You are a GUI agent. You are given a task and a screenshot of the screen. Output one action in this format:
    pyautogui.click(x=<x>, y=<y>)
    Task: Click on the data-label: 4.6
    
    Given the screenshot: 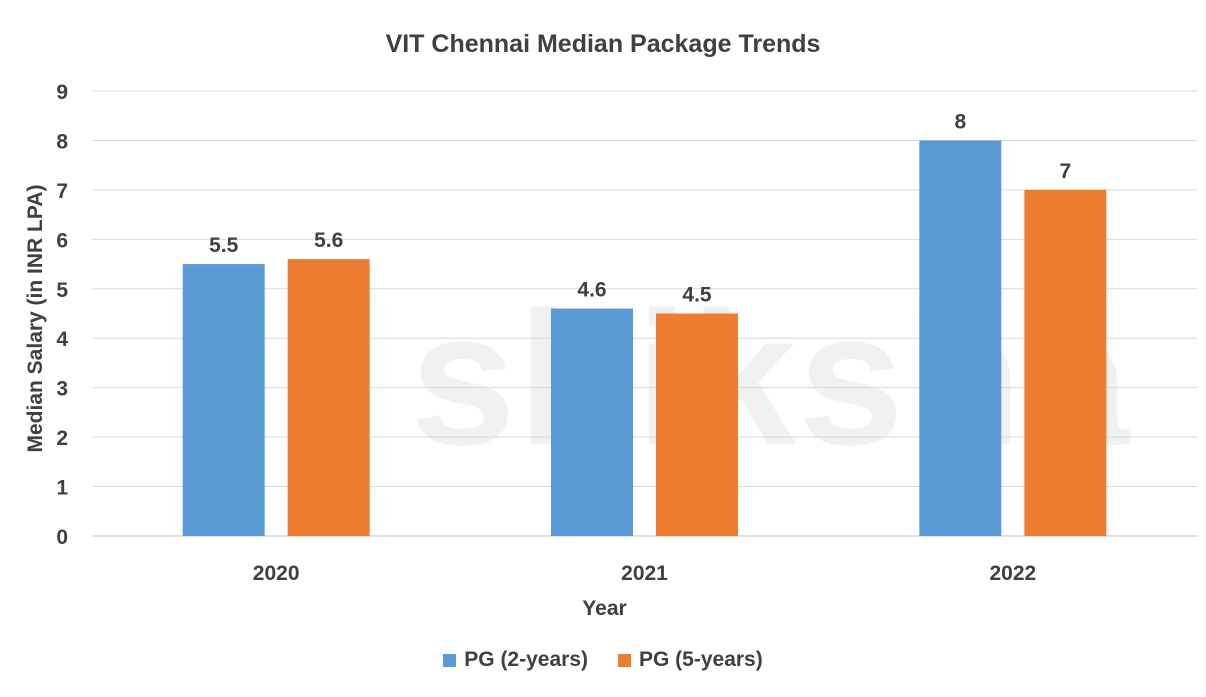 What is the action you would take?
    pyautogui.click(x=591, y=290)
    